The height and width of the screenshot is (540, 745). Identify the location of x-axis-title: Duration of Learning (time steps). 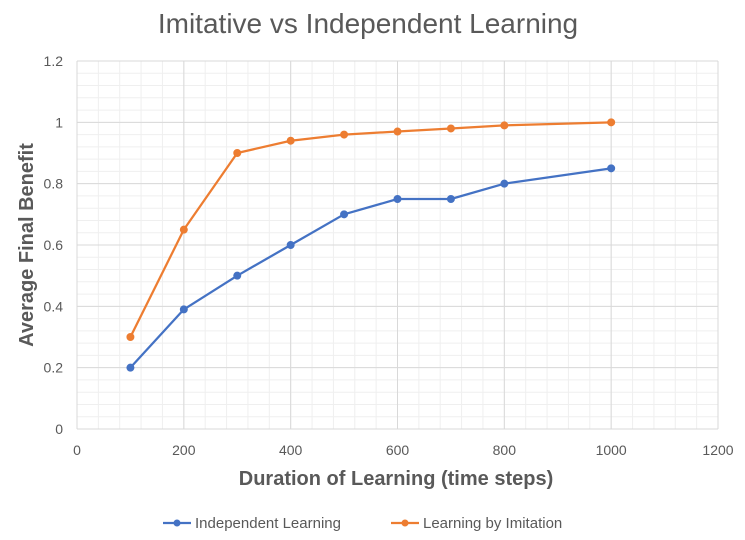
(396, 479).